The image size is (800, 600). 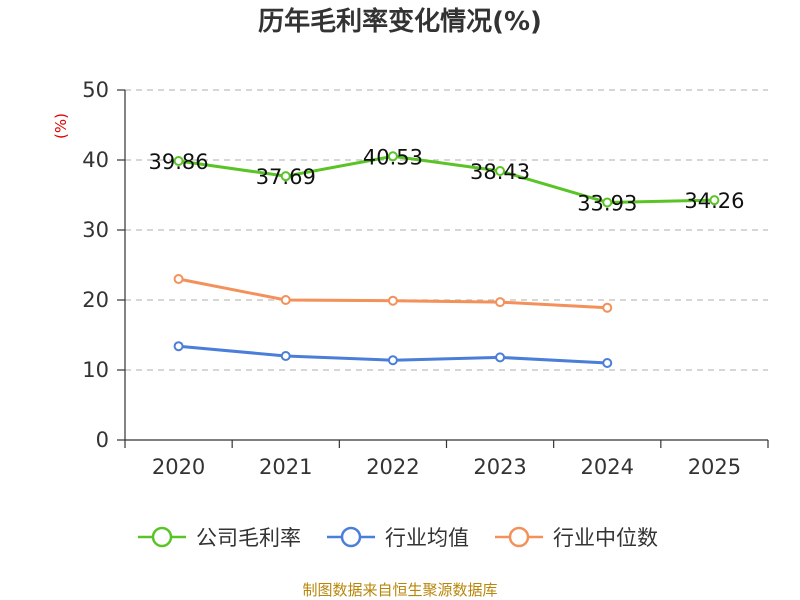 I want to click on data-label-2021: 37.69, so click(x=286, y=177).